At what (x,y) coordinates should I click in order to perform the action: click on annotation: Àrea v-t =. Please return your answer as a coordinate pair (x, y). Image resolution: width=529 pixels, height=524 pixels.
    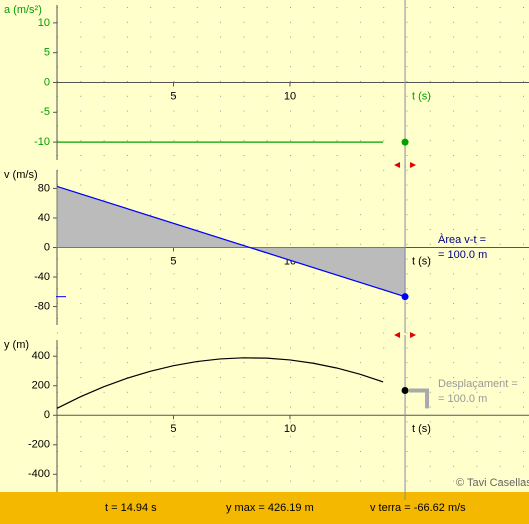
    Looking at the image, I should click on (462, 239).